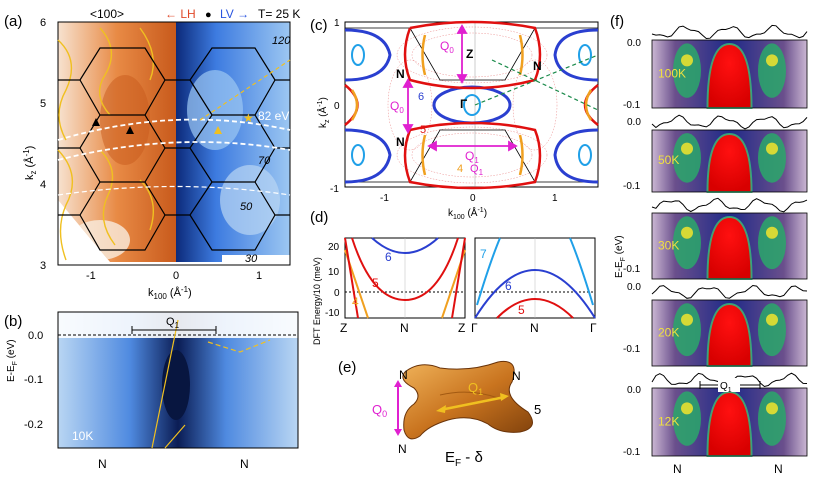 This screenshot has height=485, width=817. Describe the element at coordinates (467, 213) in the screenshot. I see `c-xlabel: k100 (Å-1)` at that location.